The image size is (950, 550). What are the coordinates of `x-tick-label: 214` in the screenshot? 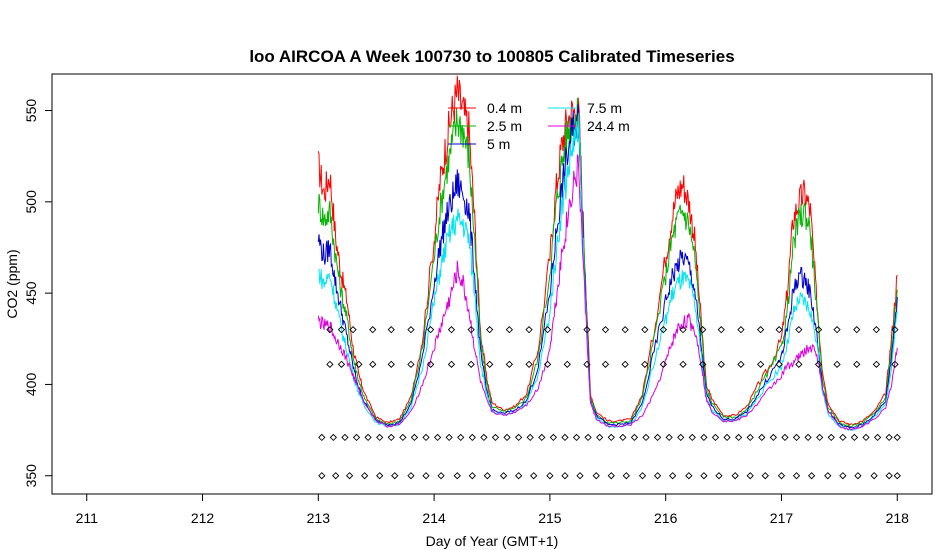 It's located at (434, 518).